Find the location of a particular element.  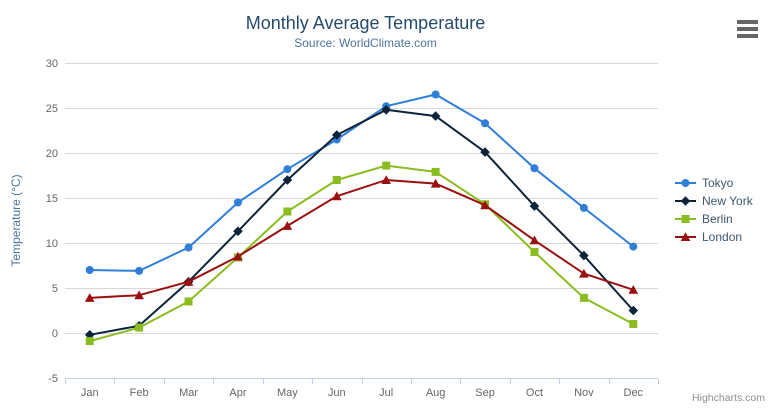

legend-symbol-london is located at coordinates (685, 236).